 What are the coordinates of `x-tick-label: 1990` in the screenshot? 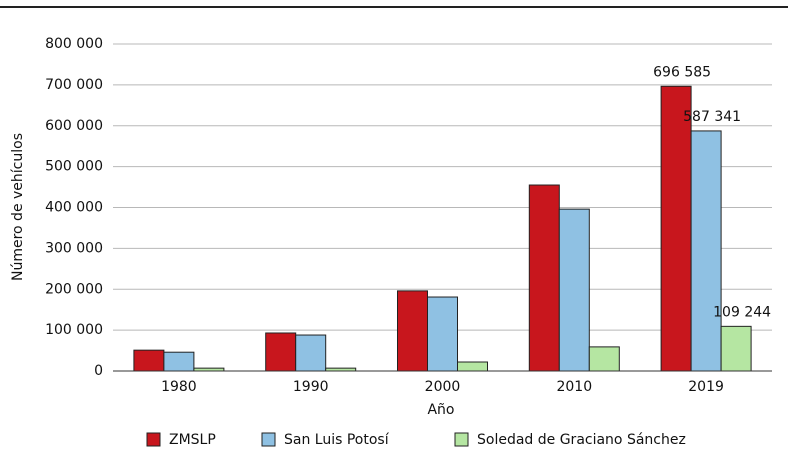 It's located at (311, 387).